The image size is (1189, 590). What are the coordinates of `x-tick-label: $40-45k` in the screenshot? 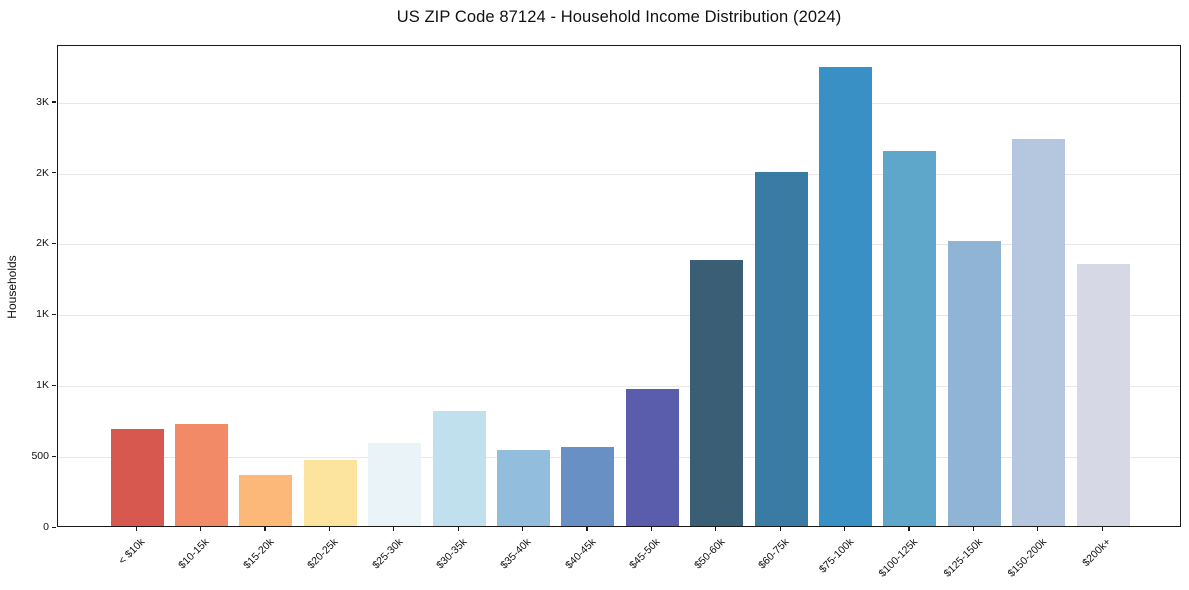 It's located at (580, 554).